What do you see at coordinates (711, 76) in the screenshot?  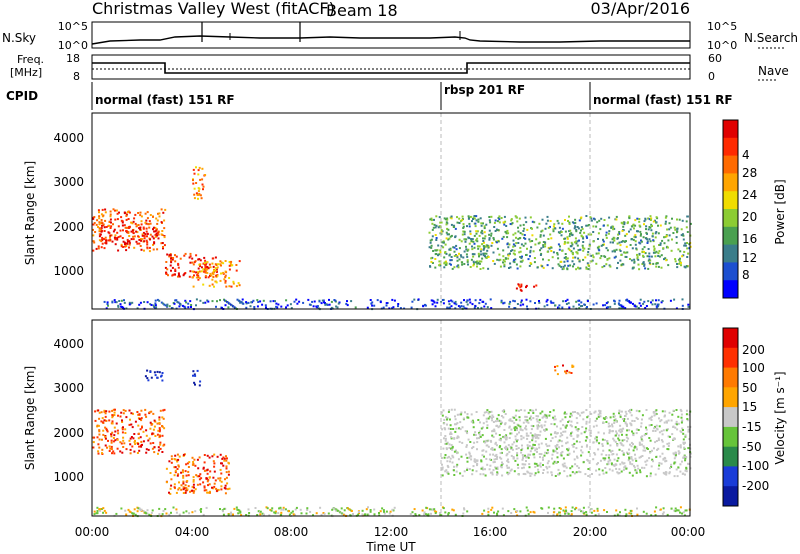 I see `freq-right-tick: 0` at bounding box center [711, 76].